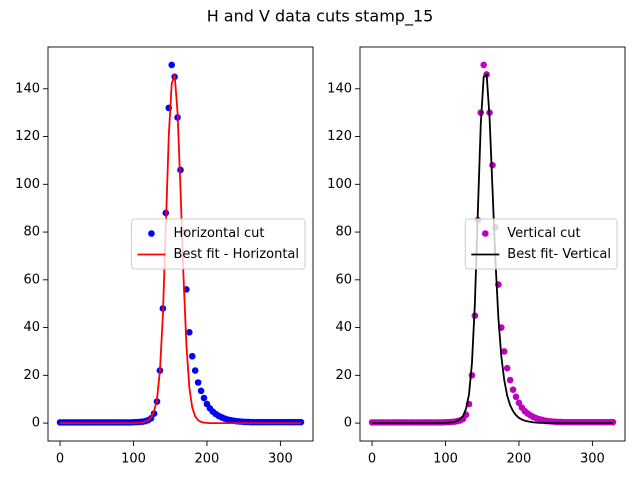  What do you see at coordinates (320, 17) in the screenshot?
I see `figure-title: H and V data cuts stamp_15` at bounding box center [320, 17].